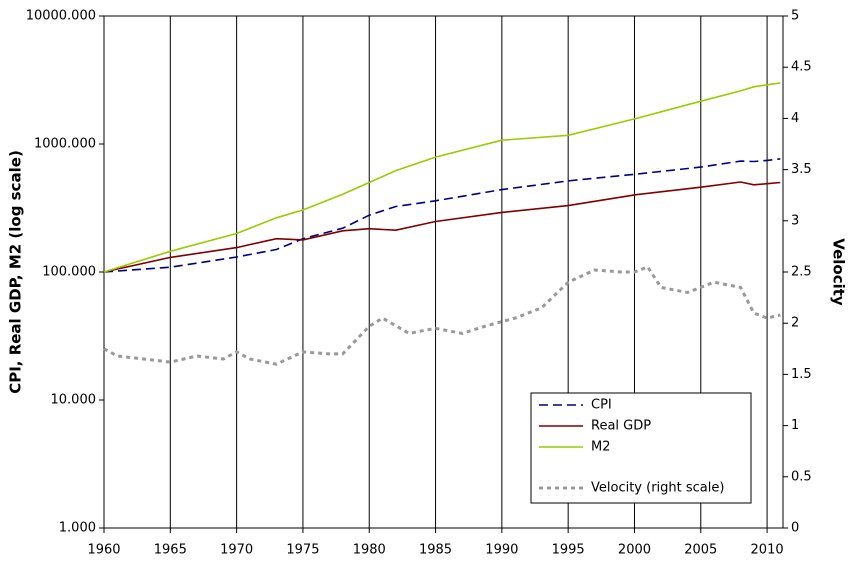 This screenshot has height=575, width=850. What do you see at coordinates (65, 144) in the screenshot?
I see `y-tick-label: 1000.000` at bounding box center [65, 144].